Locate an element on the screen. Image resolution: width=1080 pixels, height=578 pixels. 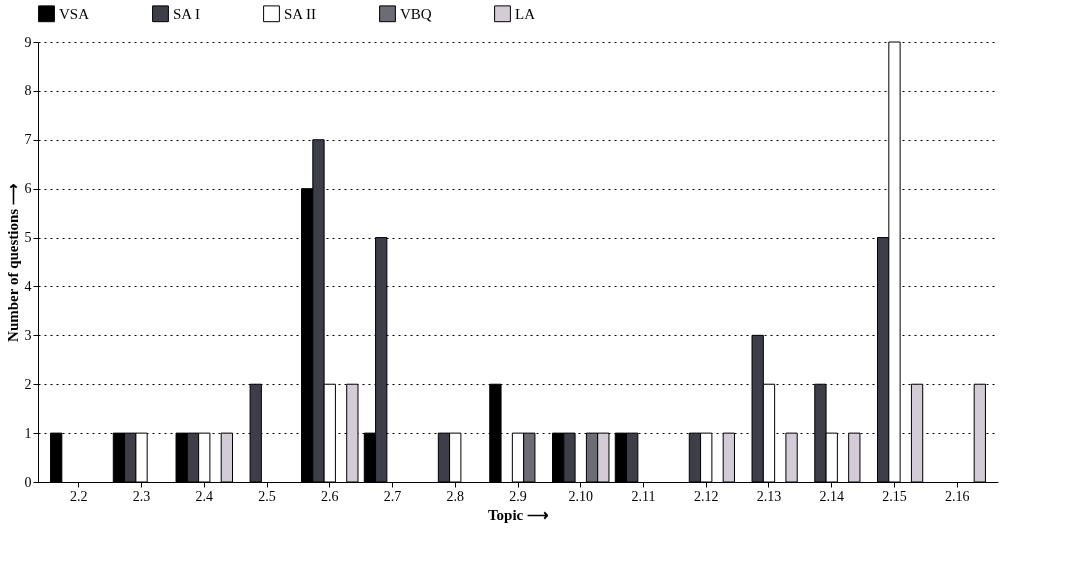
legend-label: SA I is located at coordinates (187, 13).